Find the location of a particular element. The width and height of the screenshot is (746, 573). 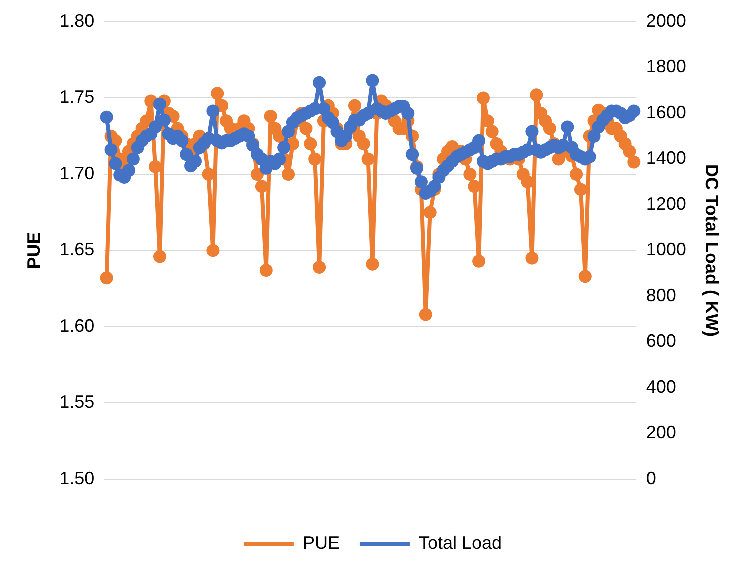

y-tick-label: 1.70 is located at coordinates (77, 173).